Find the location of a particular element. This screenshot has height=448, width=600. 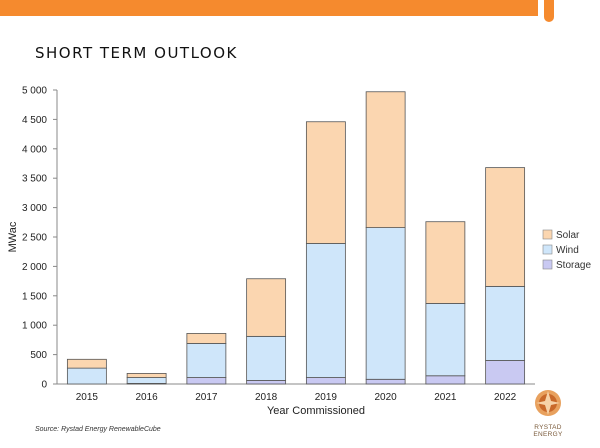

y-tick-label: 5 000 is located at coordinates (34, 91).